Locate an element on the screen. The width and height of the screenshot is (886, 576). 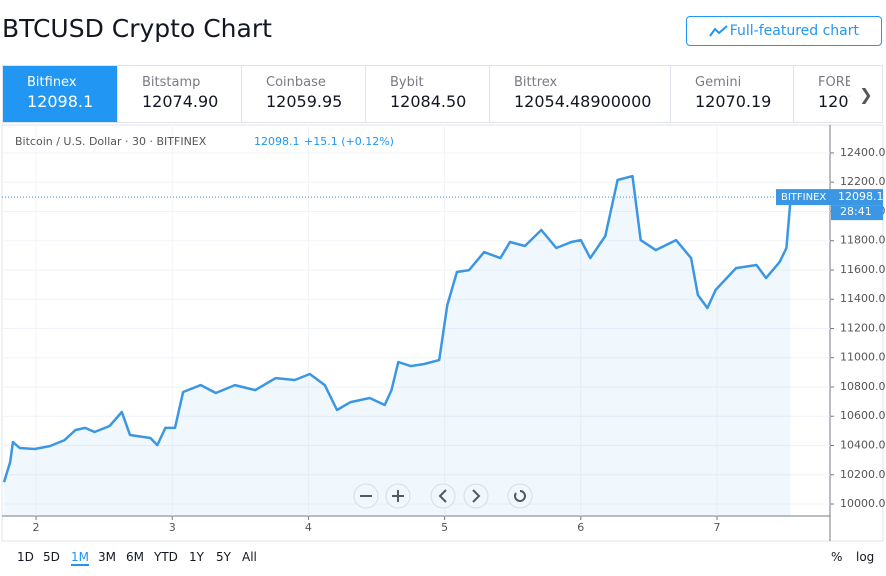
exchange-tab: Bitfinex 12098.1 is located at coordinates (60, 94).